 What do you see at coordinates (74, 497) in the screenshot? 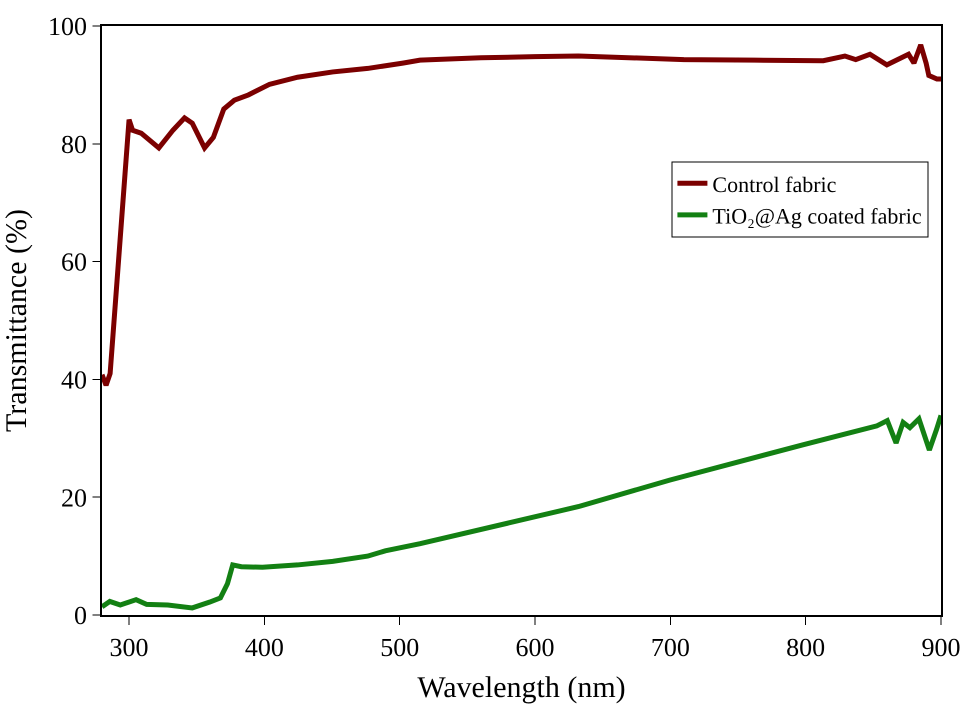
I see `y-tick-label: 20` at bounding box center [74, 497].